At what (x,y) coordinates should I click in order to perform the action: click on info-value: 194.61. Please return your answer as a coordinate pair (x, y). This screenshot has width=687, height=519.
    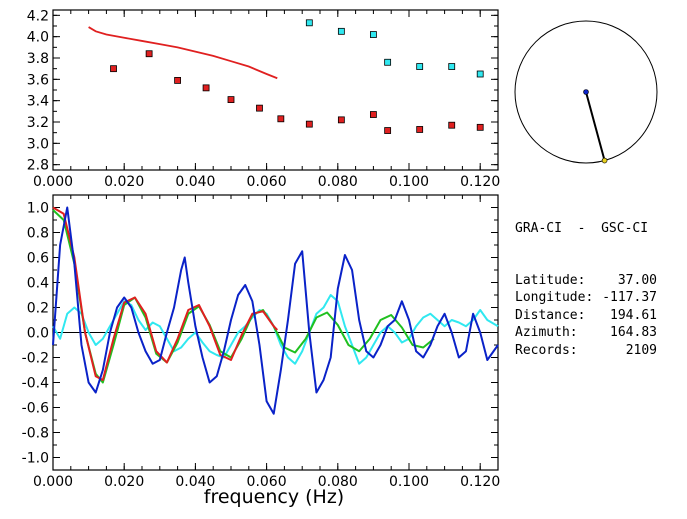
    Looking at the image, I should click on (633, 315).